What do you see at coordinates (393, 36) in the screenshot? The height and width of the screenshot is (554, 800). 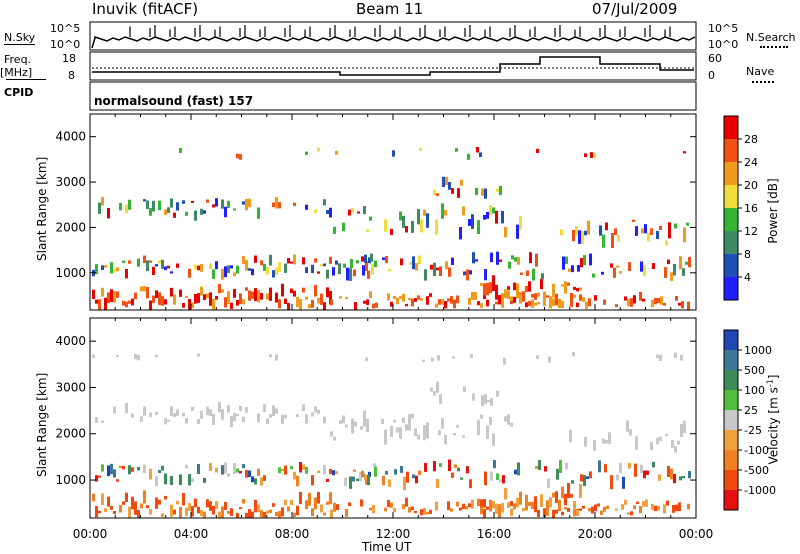 I see `nsky-panel-frame` at bounding box center [393, 36].